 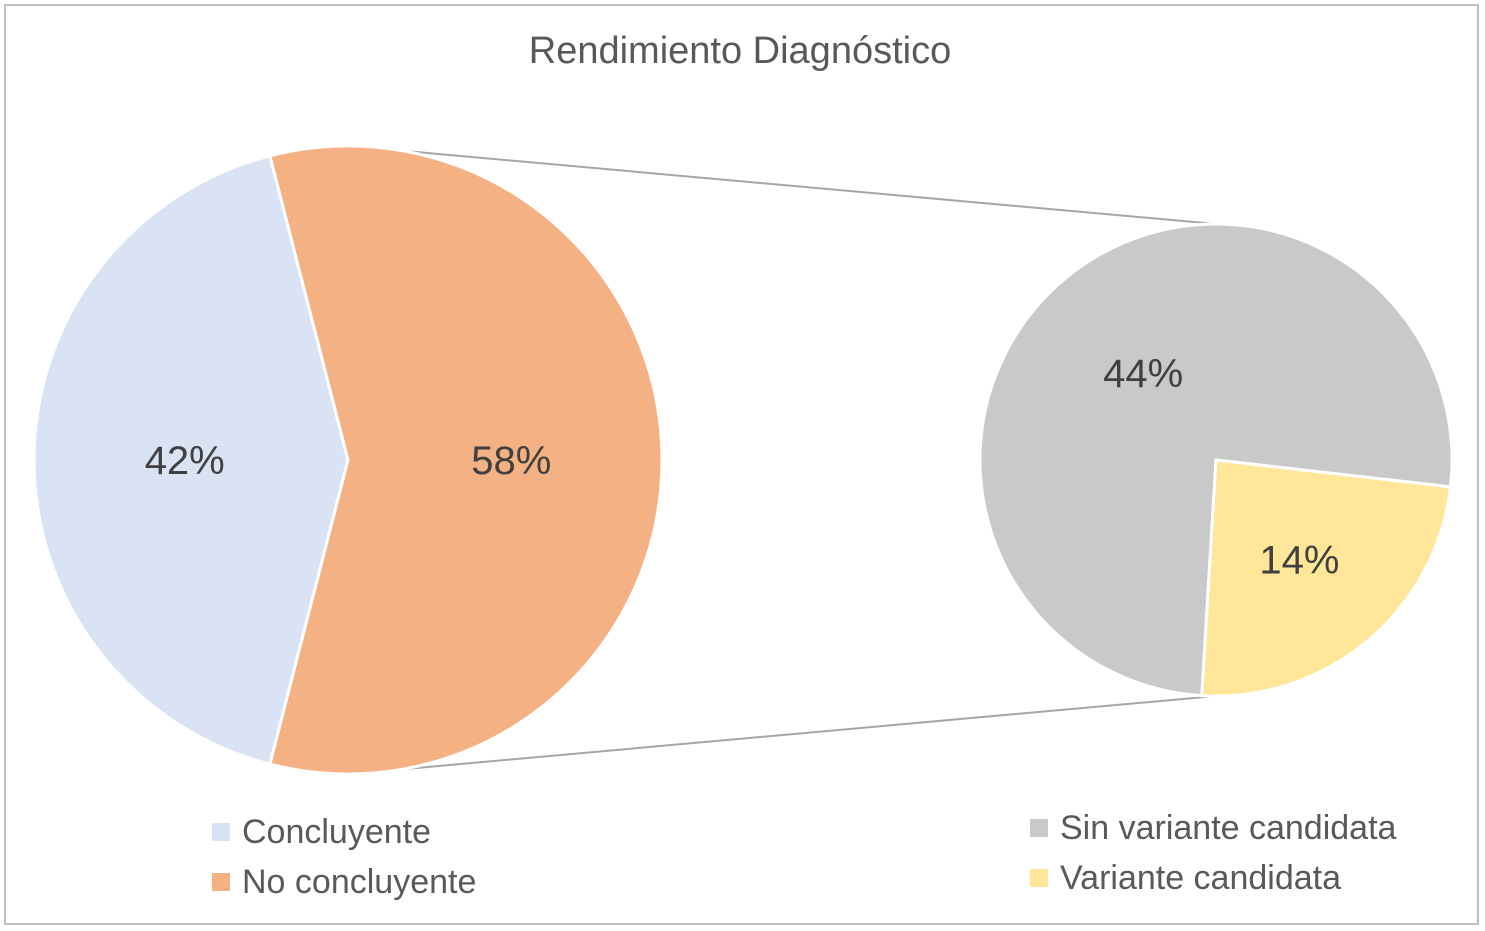 I want to click on legend-label-variante: Variante candidata, so click(x=1201, y=877).